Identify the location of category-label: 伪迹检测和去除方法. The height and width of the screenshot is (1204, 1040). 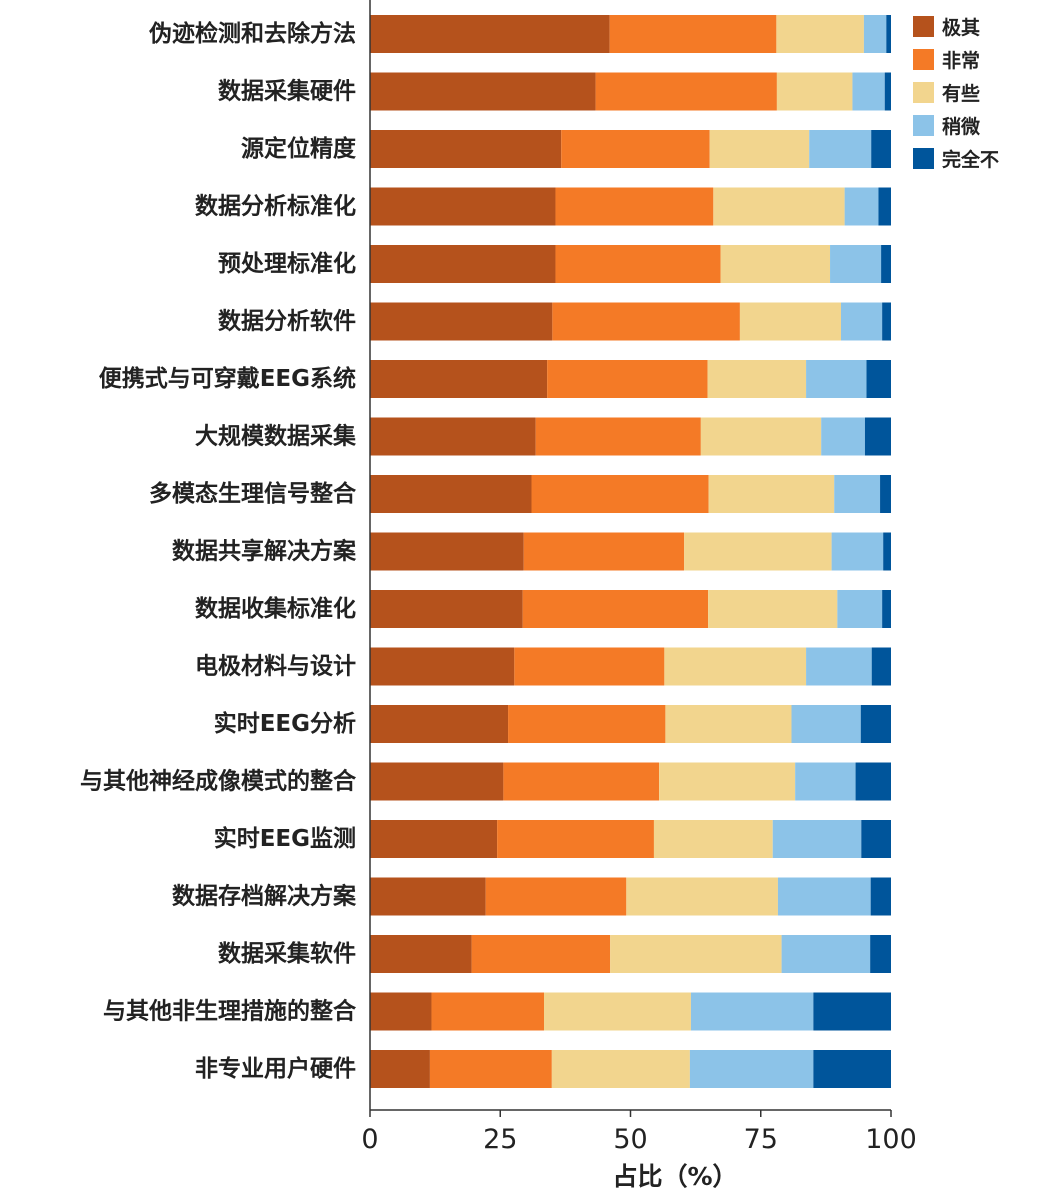
(252, 33).